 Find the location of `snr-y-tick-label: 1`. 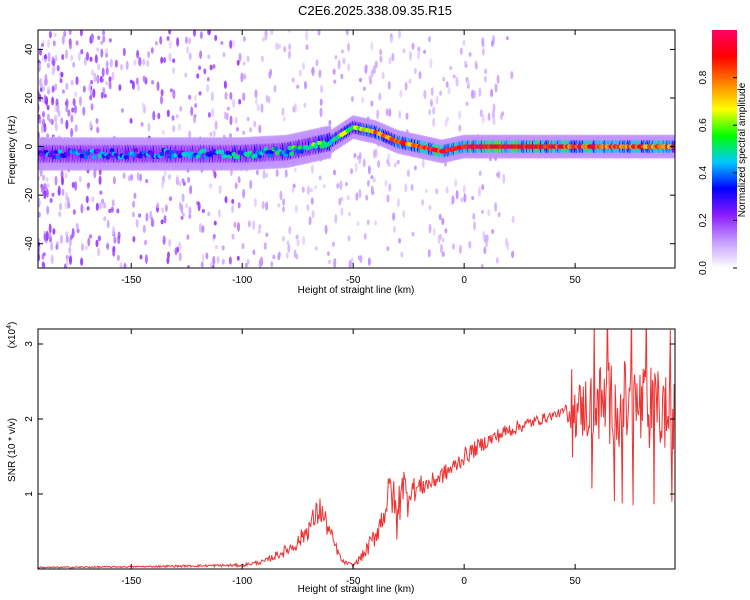

snr-y-tick-label: 1 is located at coordinates (29, 494).